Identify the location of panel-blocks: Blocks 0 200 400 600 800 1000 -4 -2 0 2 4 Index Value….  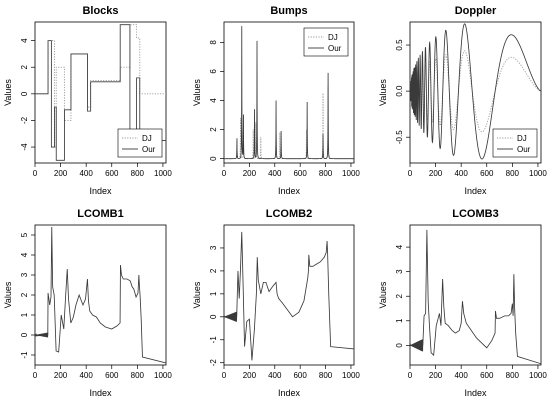
(87, 100).